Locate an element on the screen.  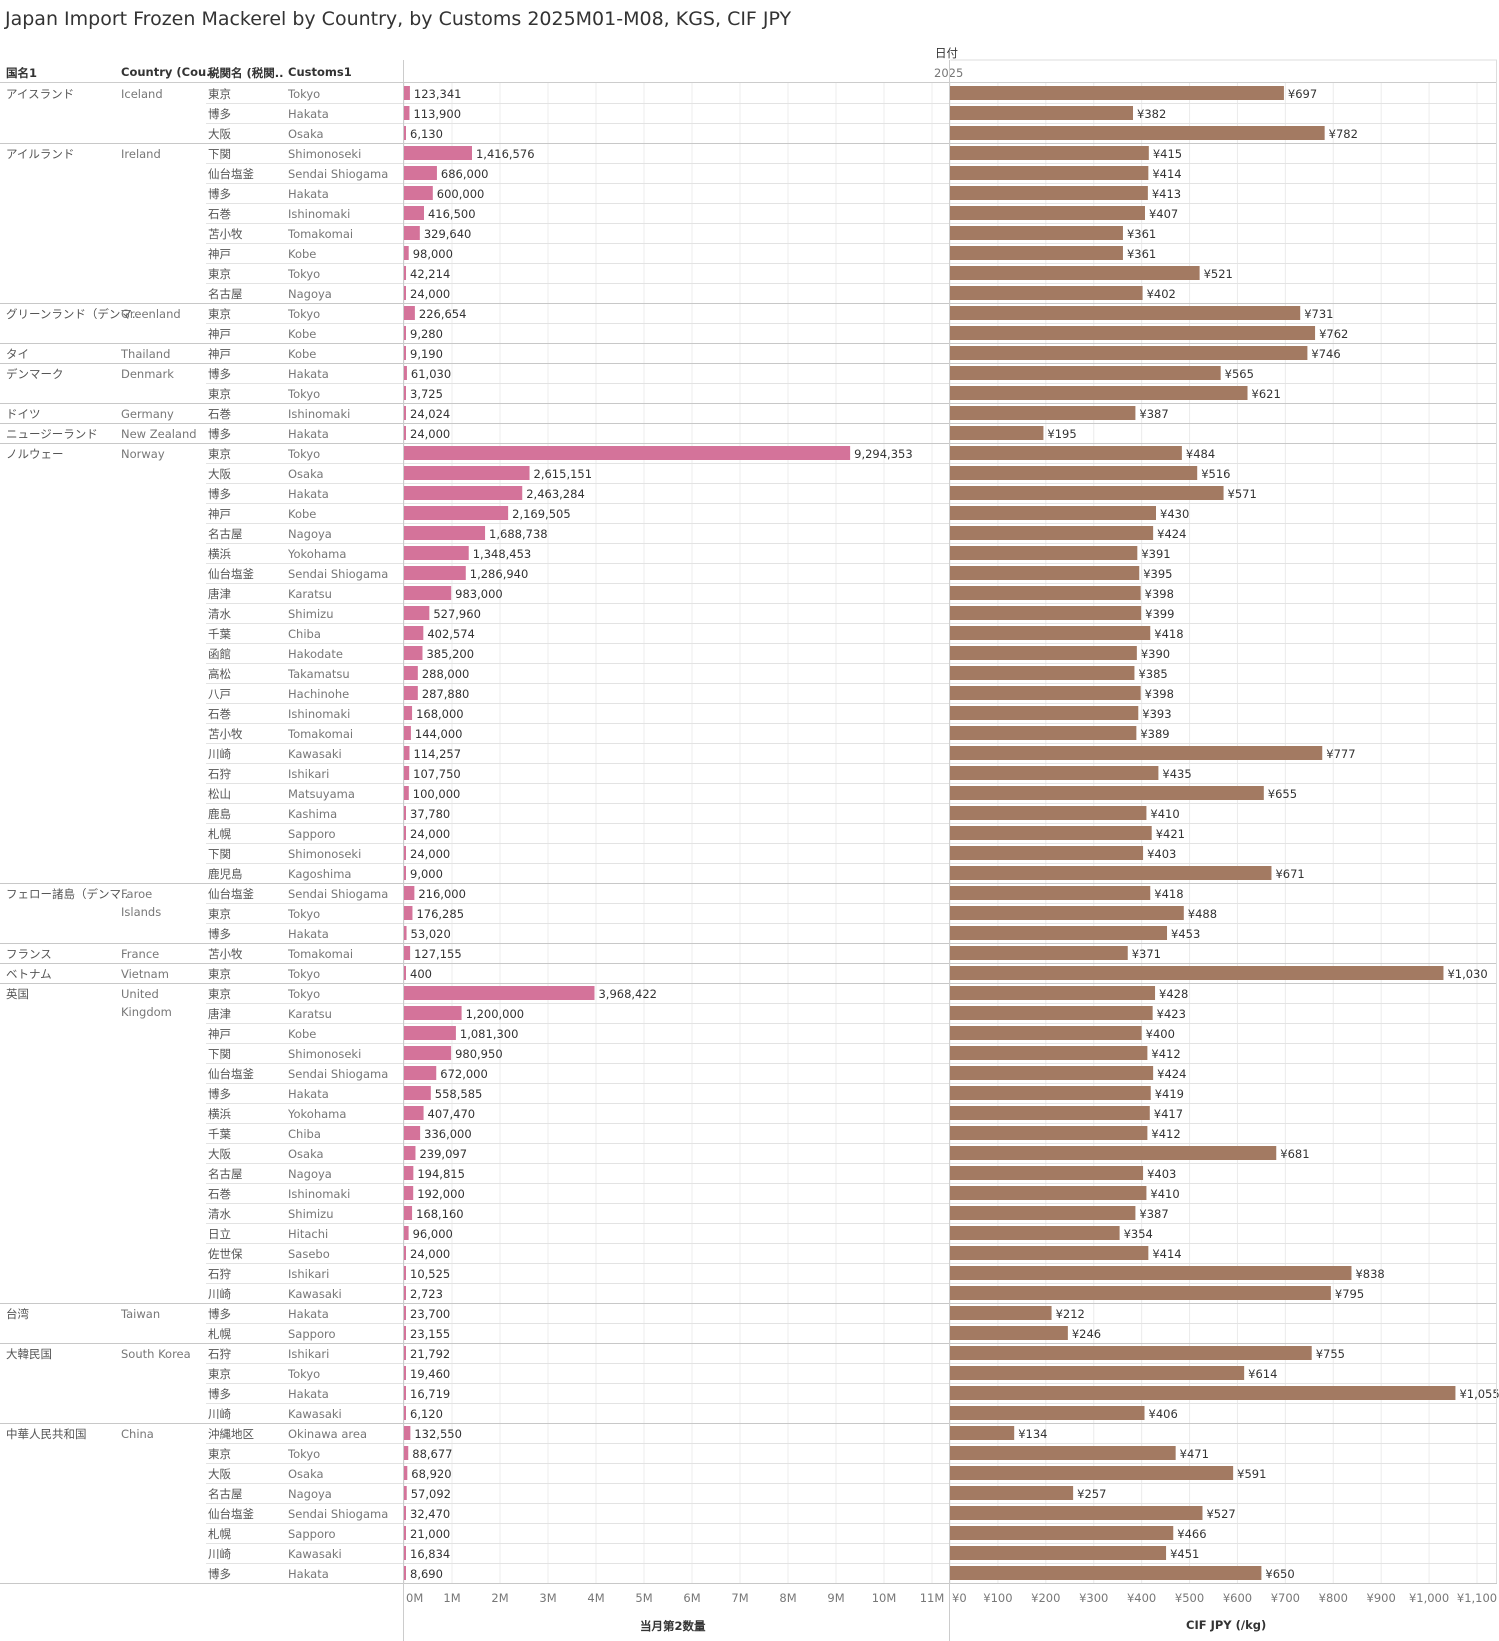
cif-value-label: ¥418 is located at coordinates (1168, 634).